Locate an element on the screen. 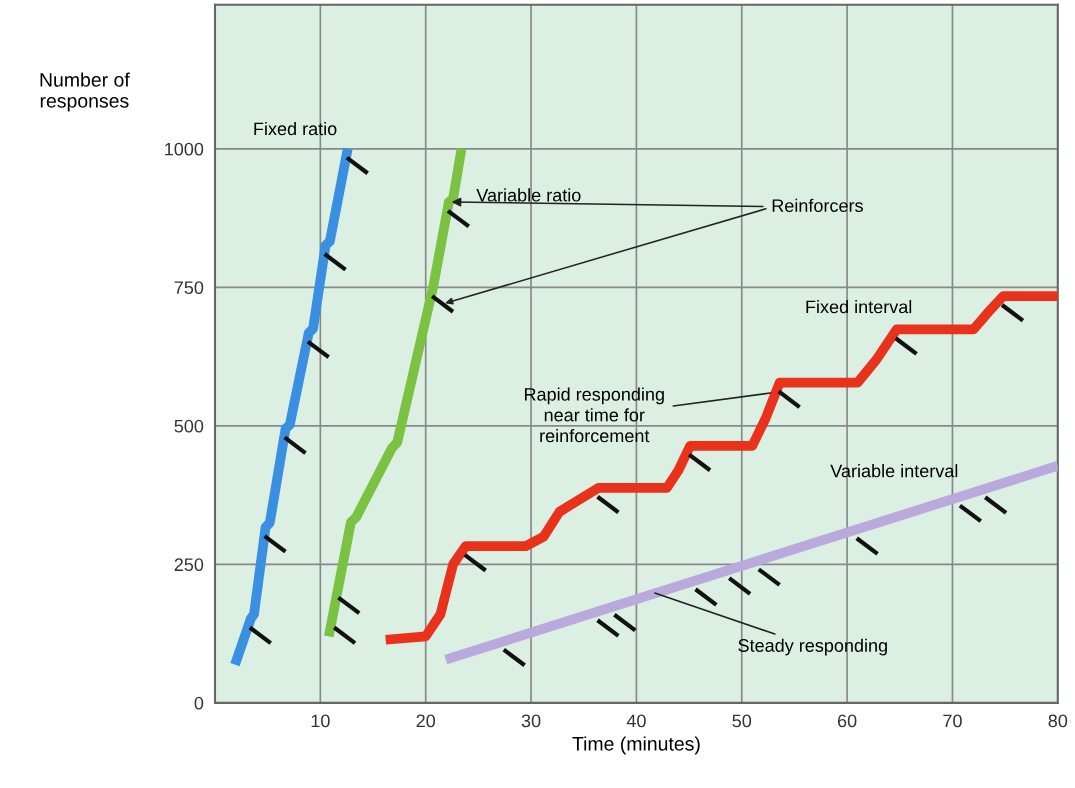 The width and height of the screenshot is (1075, 788). y-tick-label: 1000 is located at coordinates (184, 149).